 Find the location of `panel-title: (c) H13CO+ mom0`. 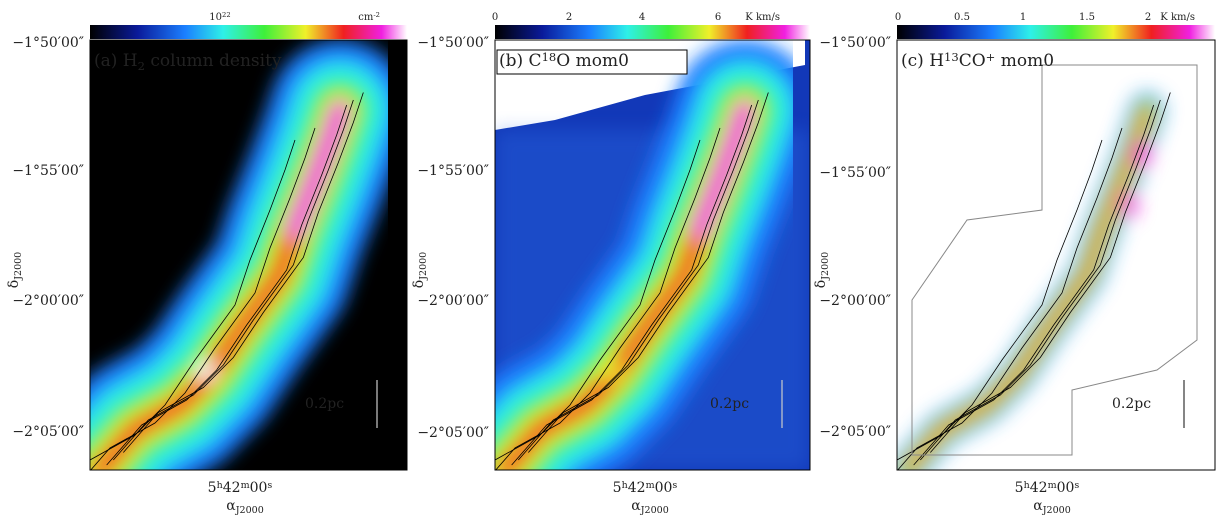

panel-title: (c) H13CO+ mom0 is located at coordinates (977, 60).